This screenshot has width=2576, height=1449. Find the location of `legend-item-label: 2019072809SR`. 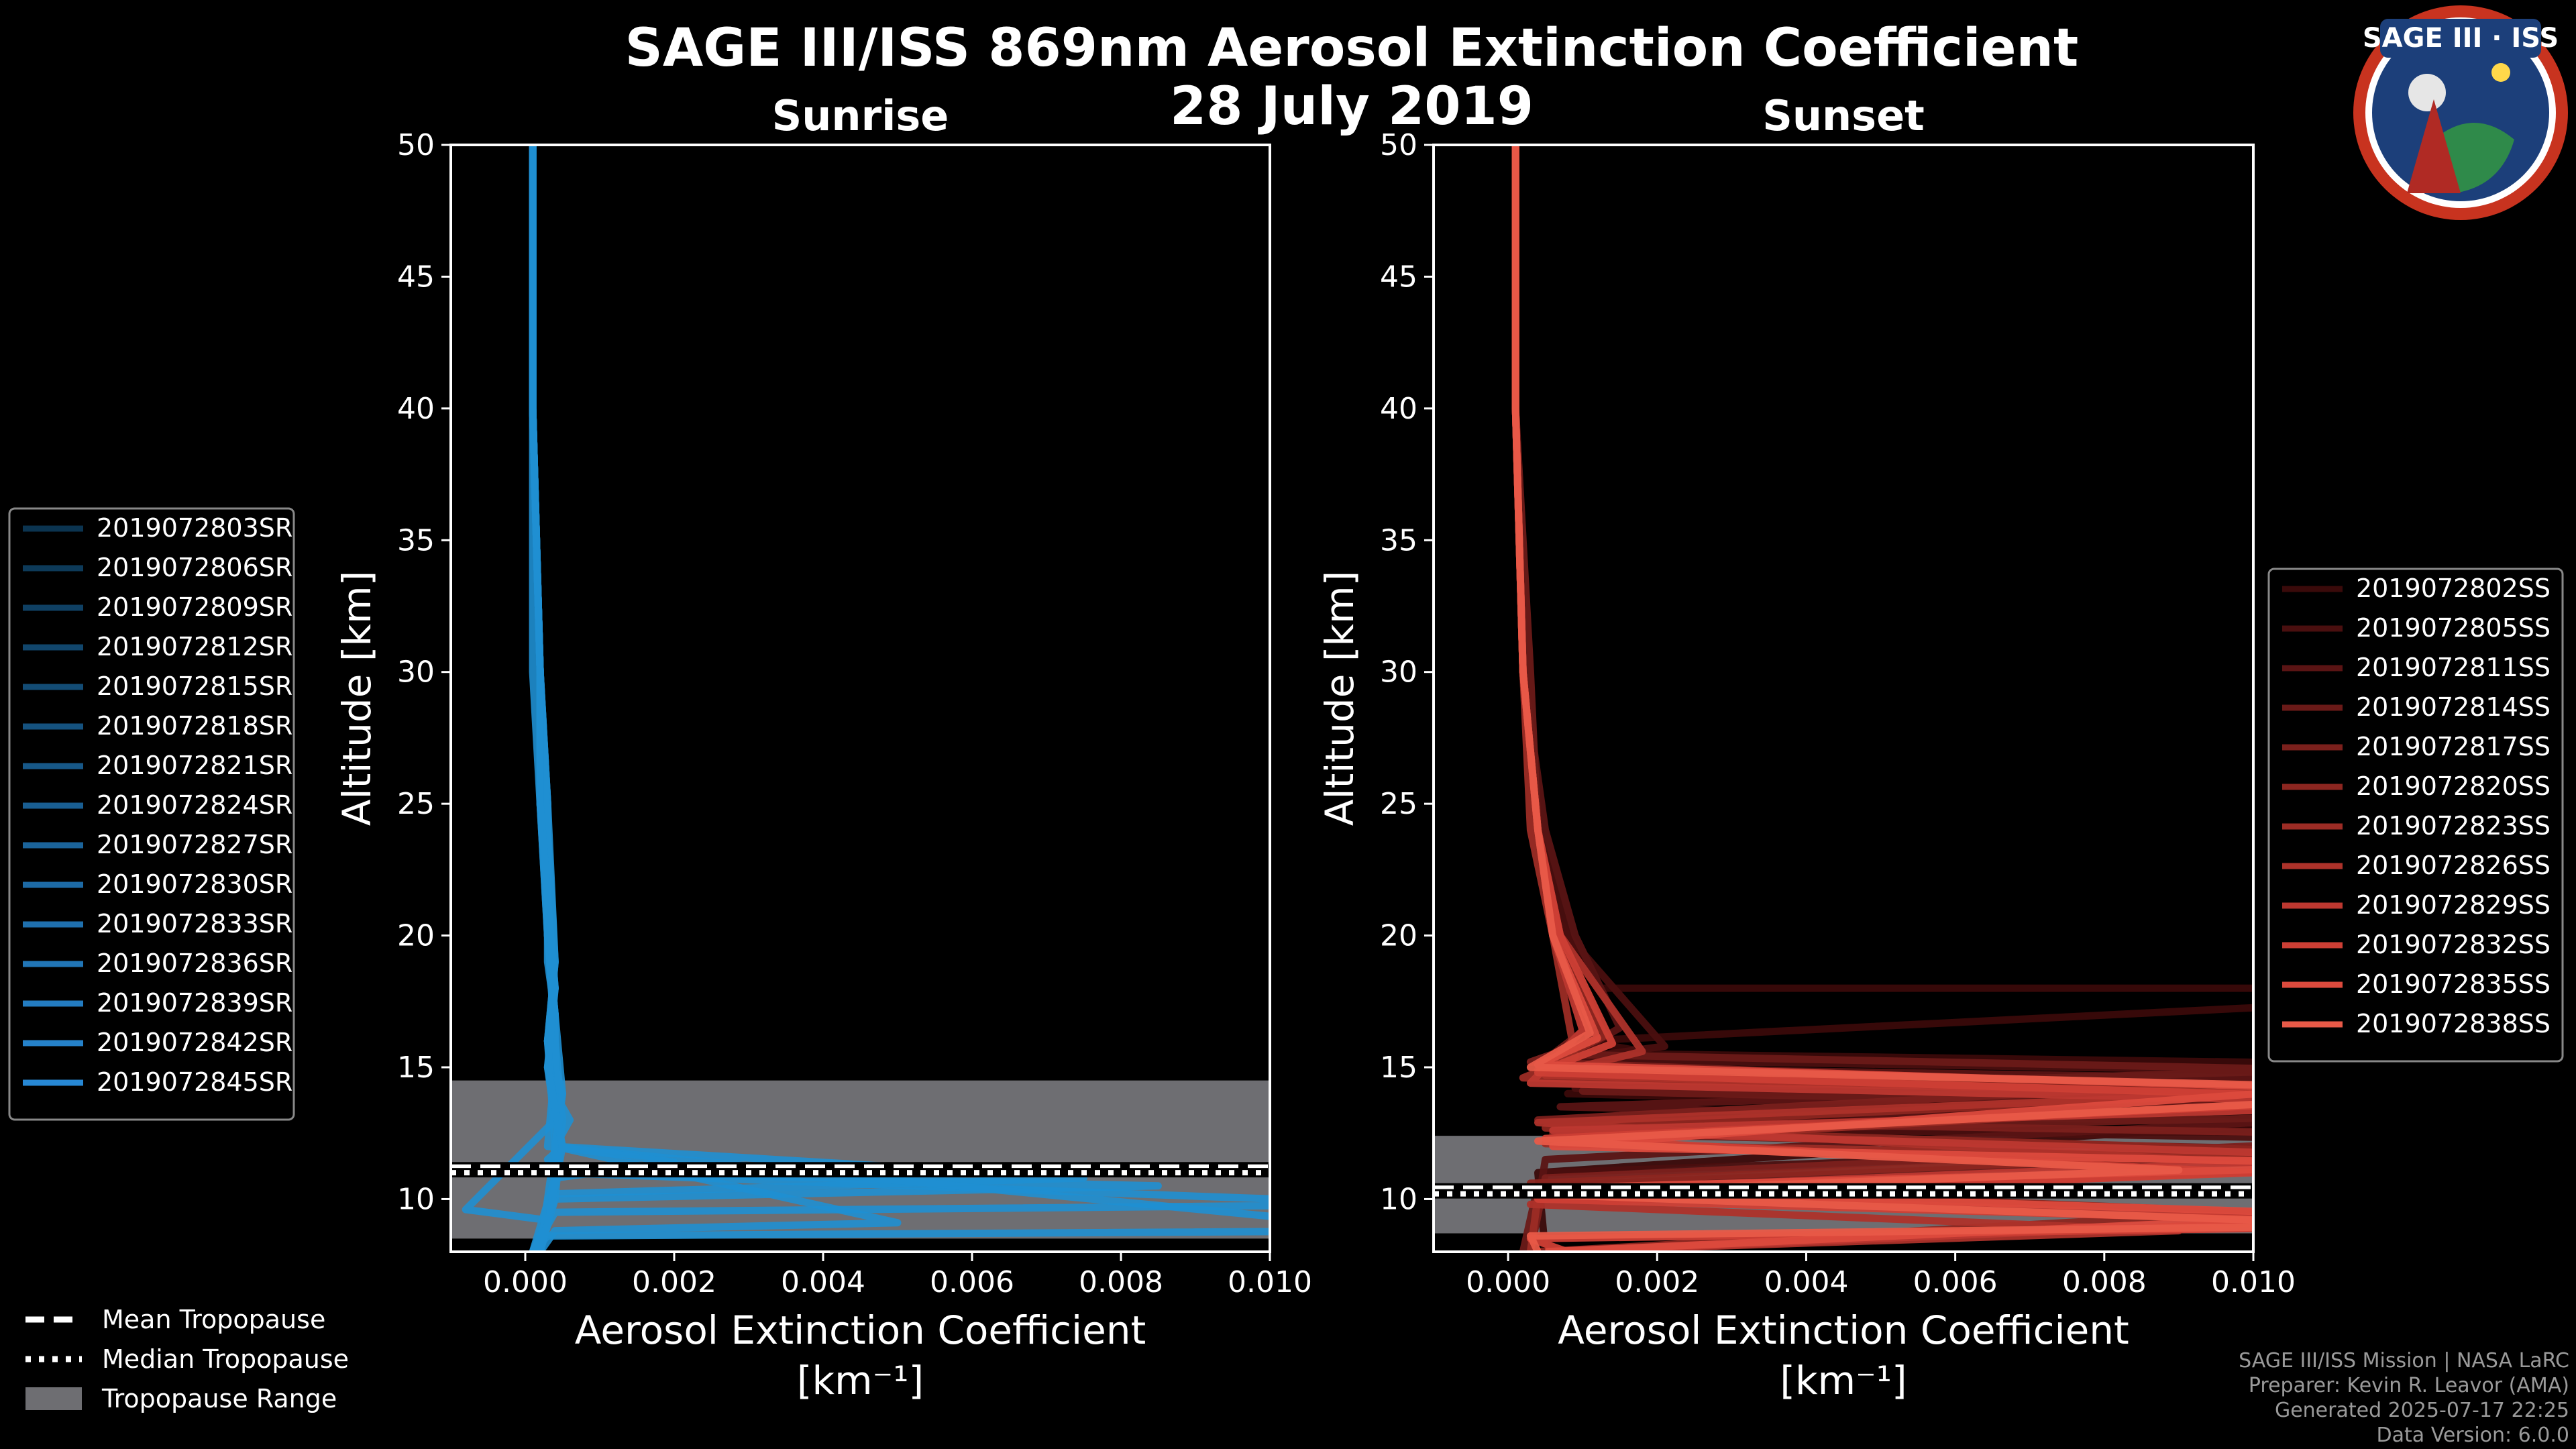

legend-item-label: 2019072809SR is located at coordinates (194, 607).